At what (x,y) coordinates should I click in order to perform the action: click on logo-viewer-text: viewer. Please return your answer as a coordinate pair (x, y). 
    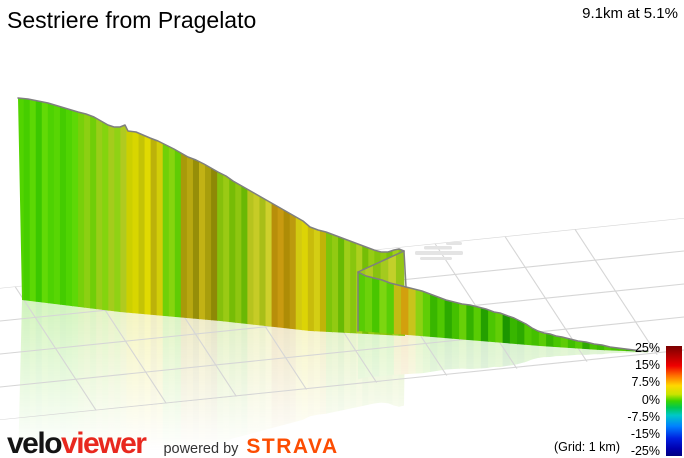
    Looking at the image, I should click on (104, 442).